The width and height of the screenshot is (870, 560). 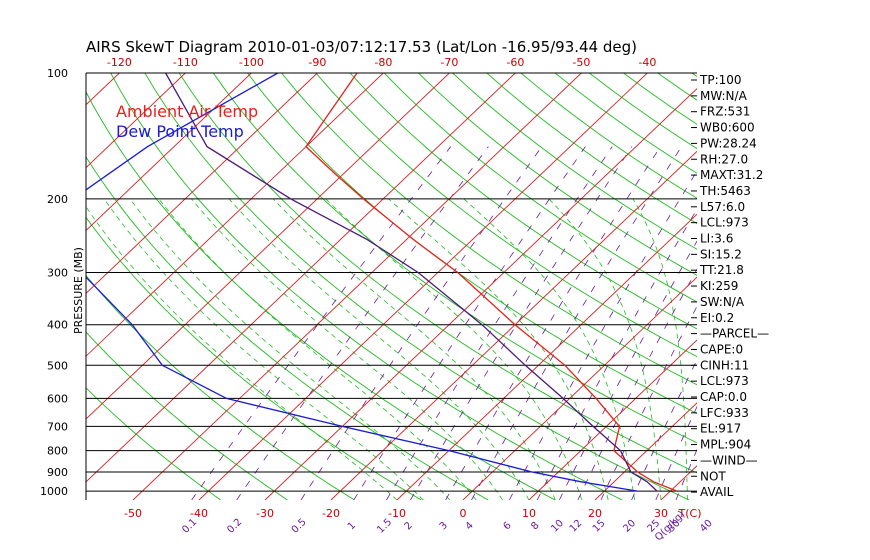 I want to click on stat-item: RH:27.0, so click(x=724, y=159).